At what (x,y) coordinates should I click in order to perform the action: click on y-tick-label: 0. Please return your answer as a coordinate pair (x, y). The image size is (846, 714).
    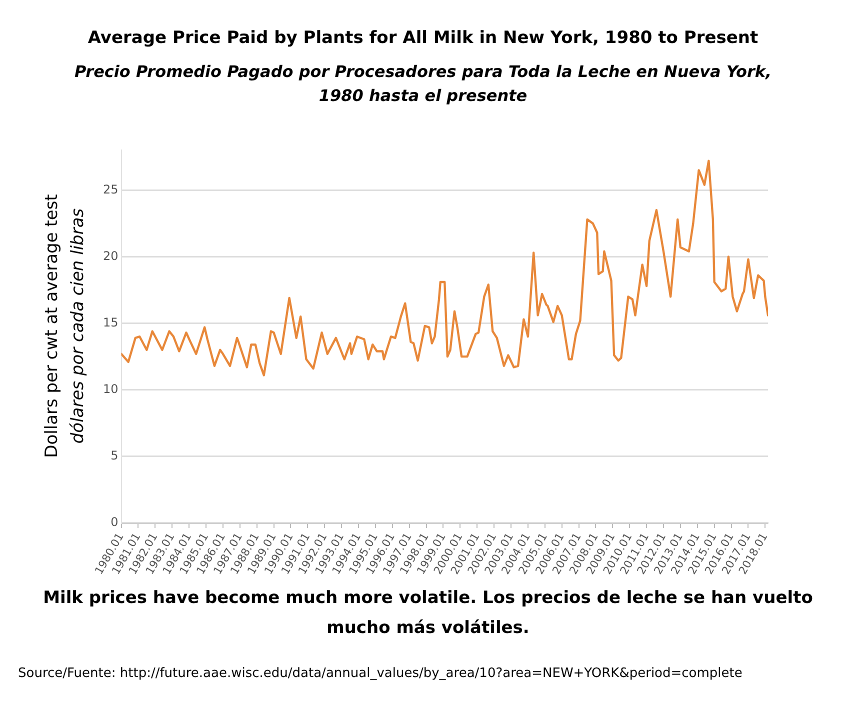
    Looking at the image, I should click on (114, 522).